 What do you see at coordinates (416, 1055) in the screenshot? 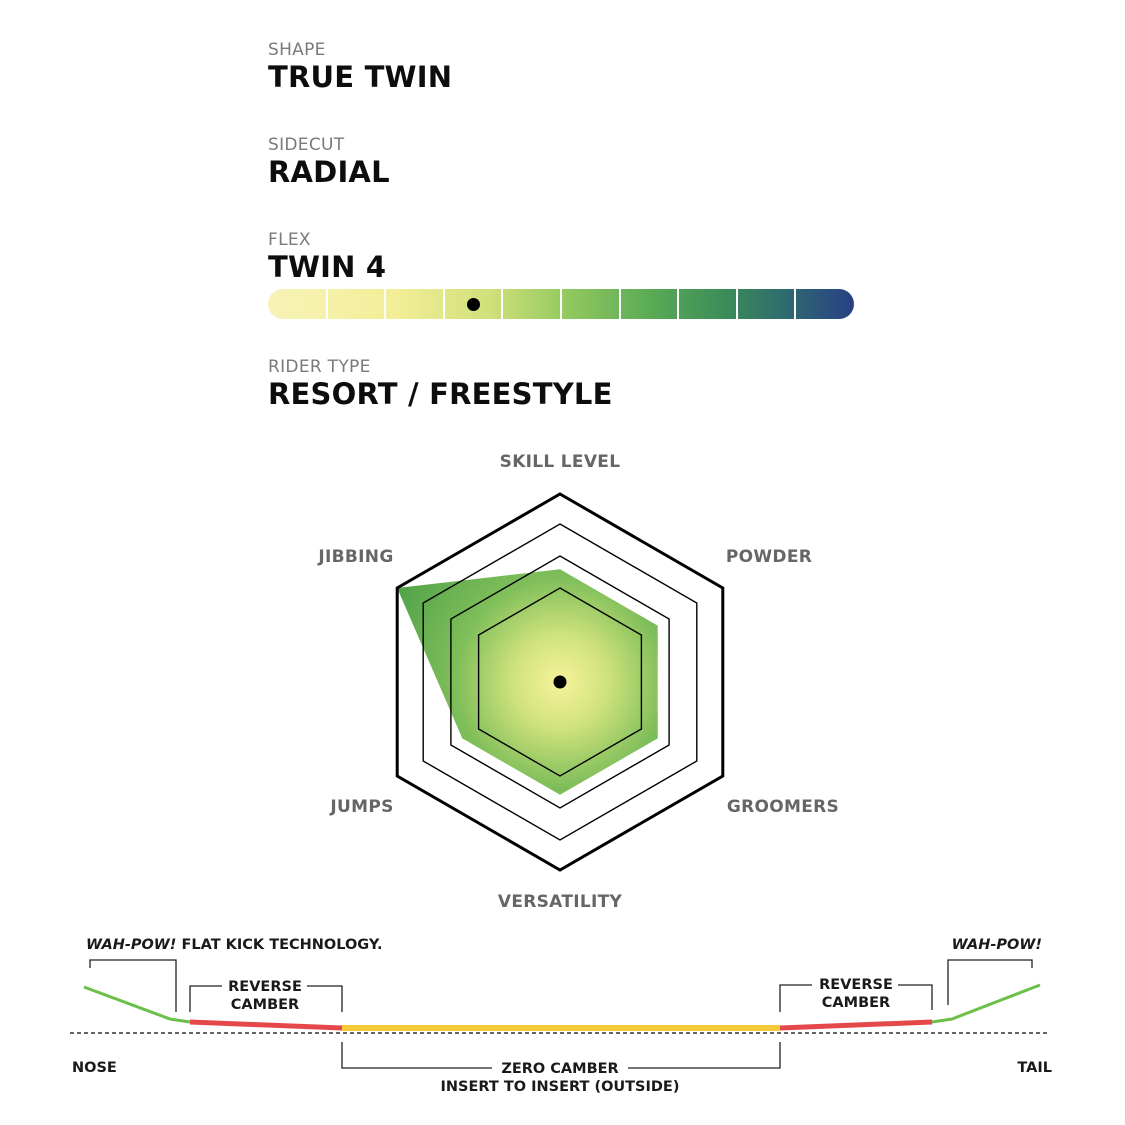
I see `zero-camber-bracket-start` at bounding box center [416, 1055].